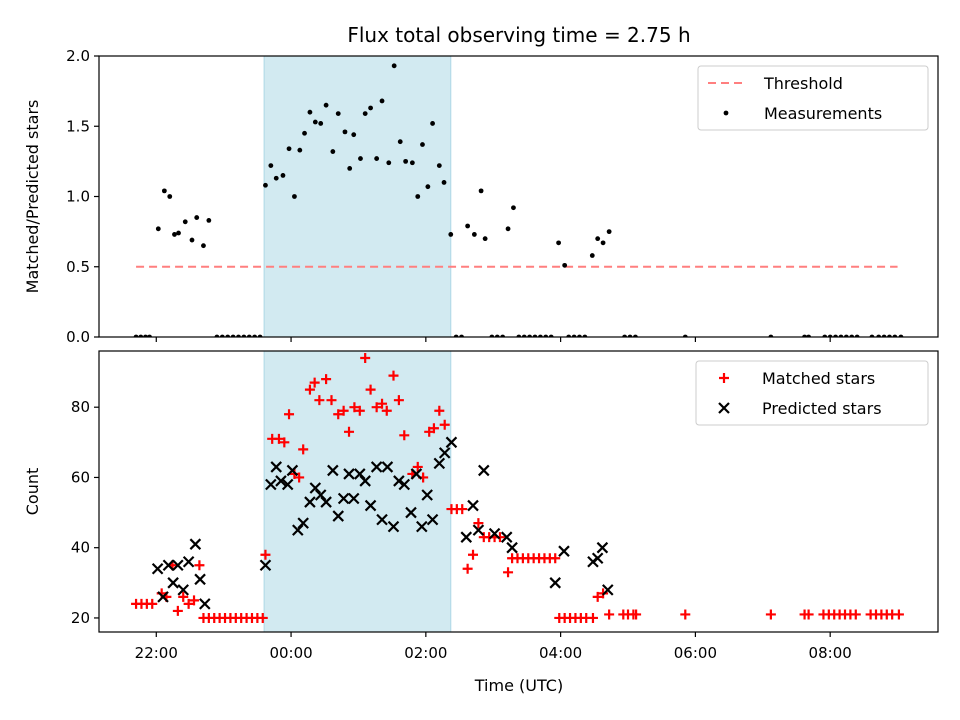 The width and height of the screenshot is (960, 720). What do you see at coordinates (813, 98) in the screenshot?
I see `legend: Threshold Measurements` at bounding box center [813, 98].